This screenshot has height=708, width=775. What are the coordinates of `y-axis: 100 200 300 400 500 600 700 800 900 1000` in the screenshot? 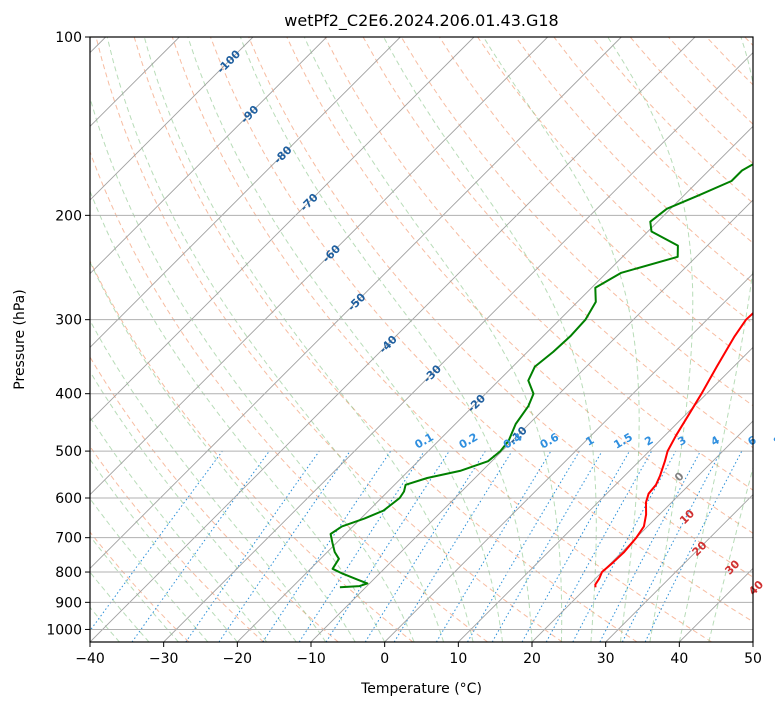 It's located at (68, 334).